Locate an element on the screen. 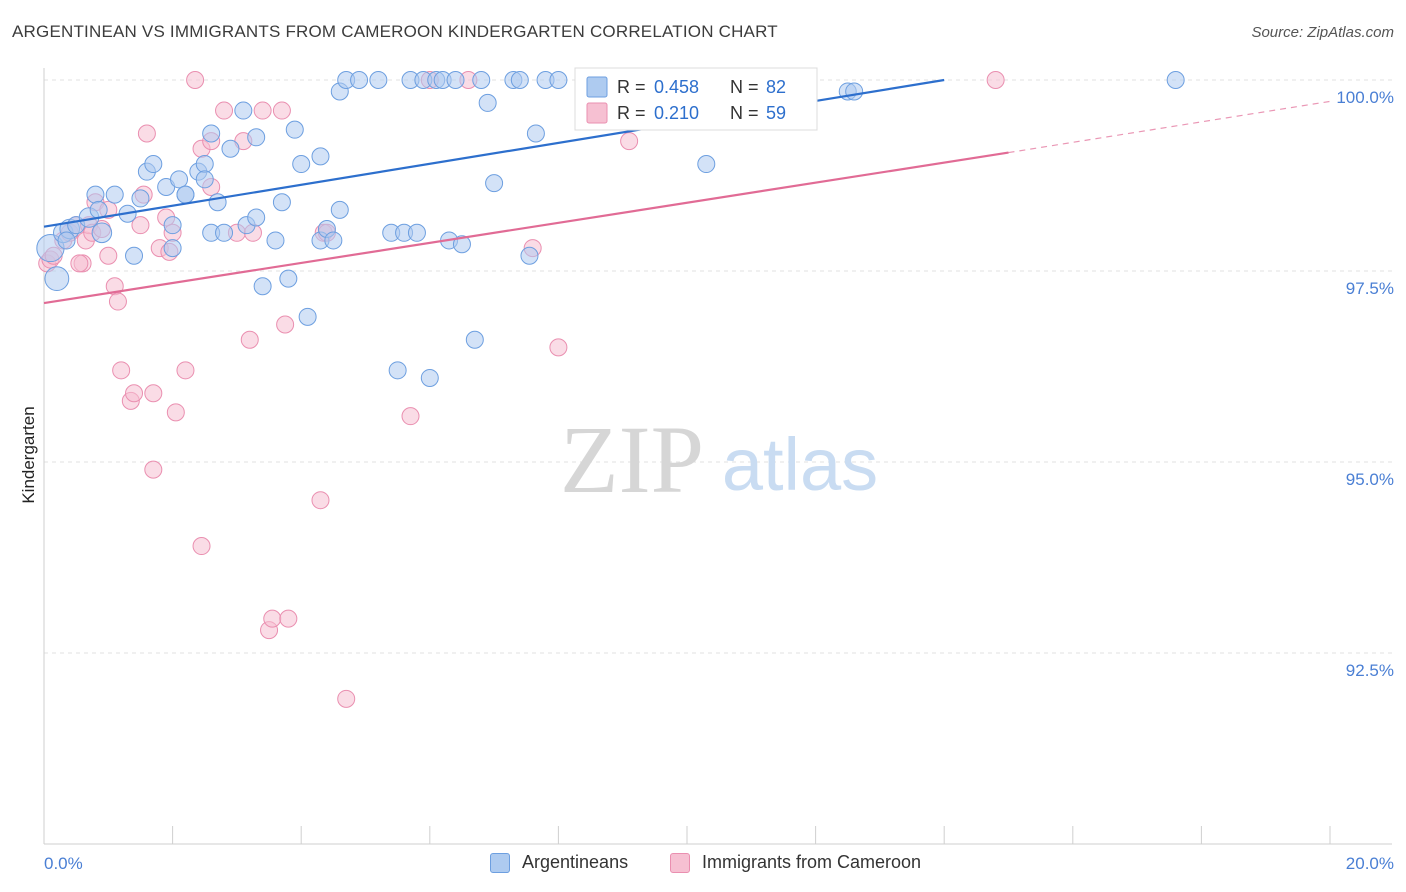 The image size is (1406, 892). legend-swatch-blue is located at coordinates (597, 87).